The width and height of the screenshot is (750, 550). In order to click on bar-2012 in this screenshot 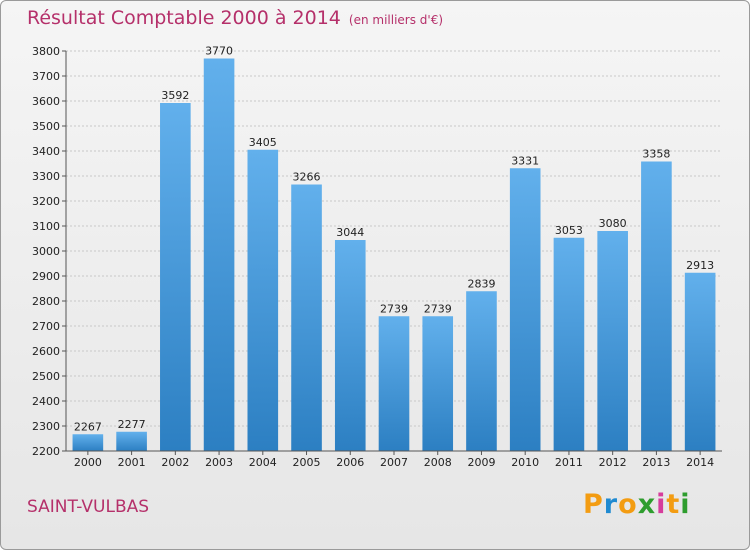, I will do `click(612, 341)`.